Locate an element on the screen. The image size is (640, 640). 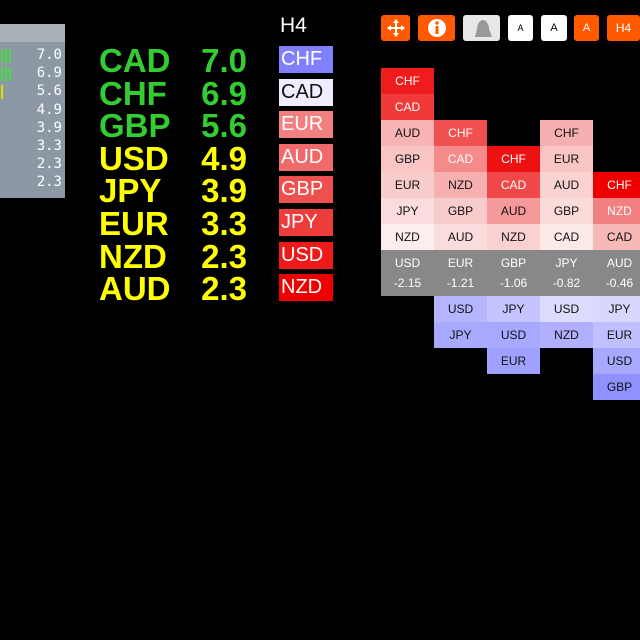
score-value: -0.82 is located at coordinates (566, 283).